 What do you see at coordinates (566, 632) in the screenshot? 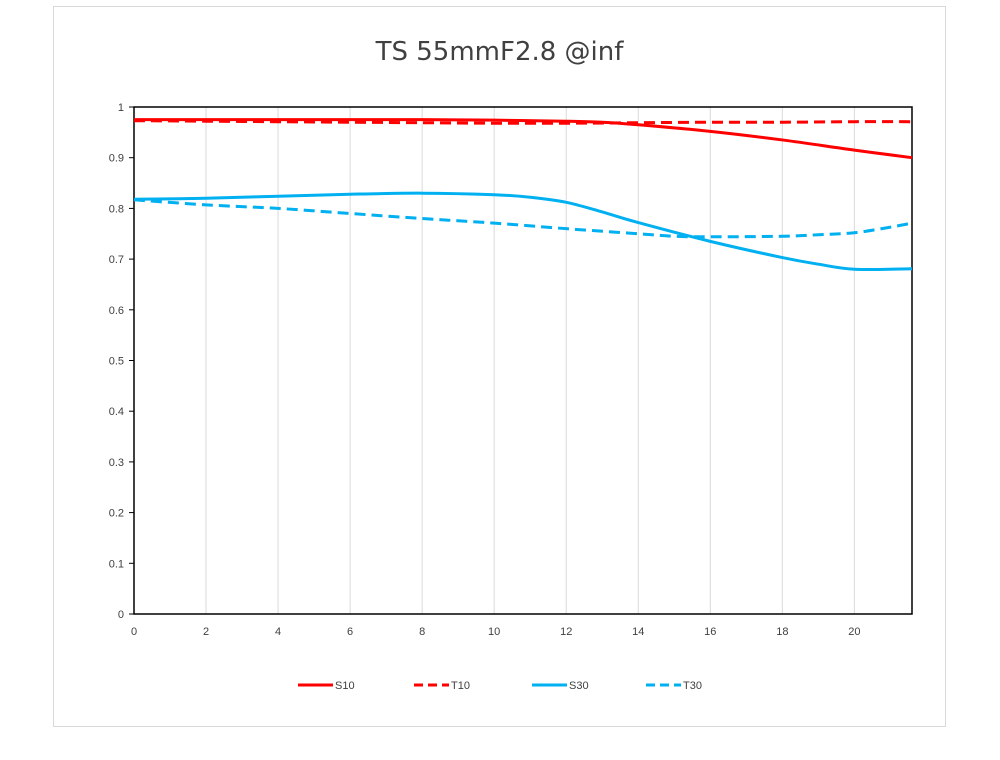
I see `x-tick-label: 12` at bounding box center [566, 632].